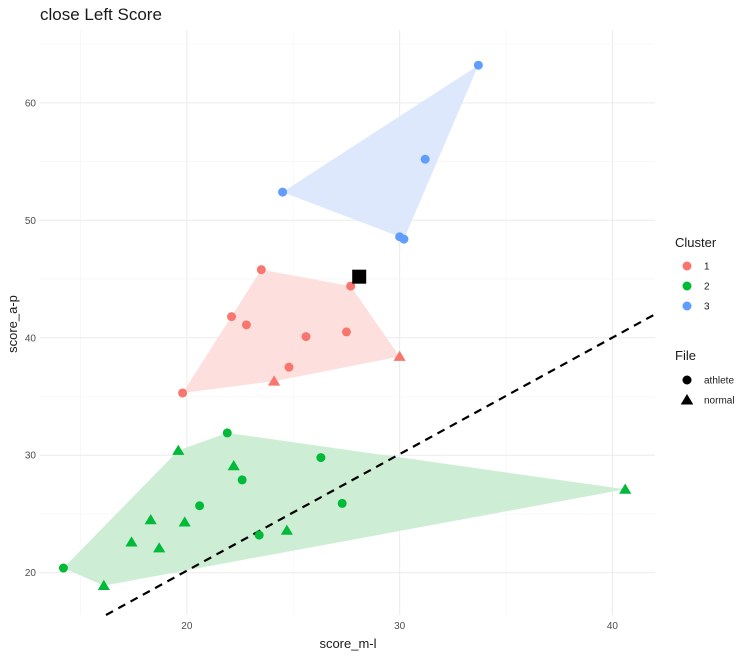 This screenshot has height=656, width=750. Describe the element at coordinates (31, 103) in the screenshot. I see `y-tick-label: 60` at that location.